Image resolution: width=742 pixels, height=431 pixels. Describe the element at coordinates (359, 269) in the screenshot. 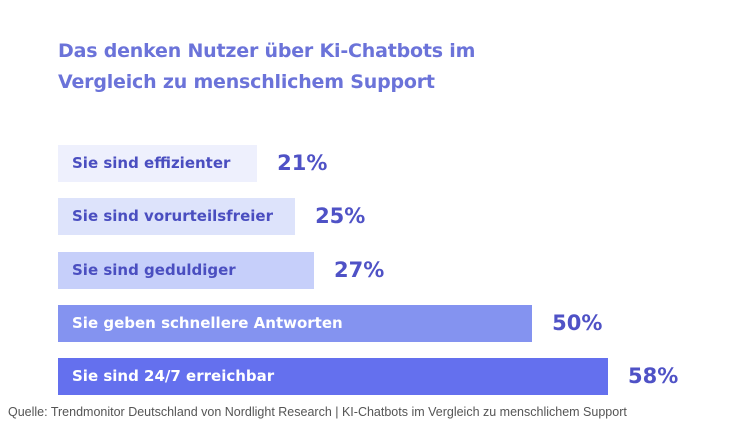

I see `value-label: 27%` at that location.